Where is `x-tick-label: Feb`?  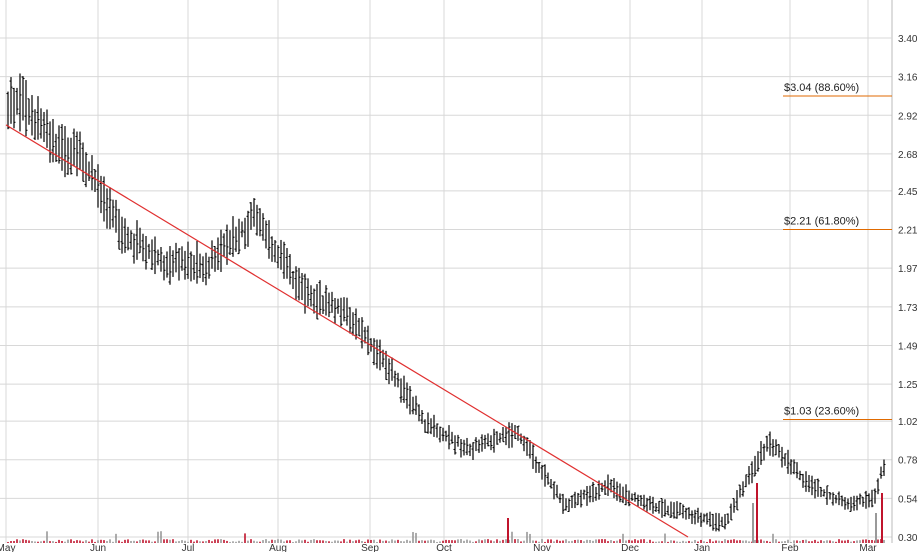
x-tick-label: Feb is located at coordinates (790, 547).